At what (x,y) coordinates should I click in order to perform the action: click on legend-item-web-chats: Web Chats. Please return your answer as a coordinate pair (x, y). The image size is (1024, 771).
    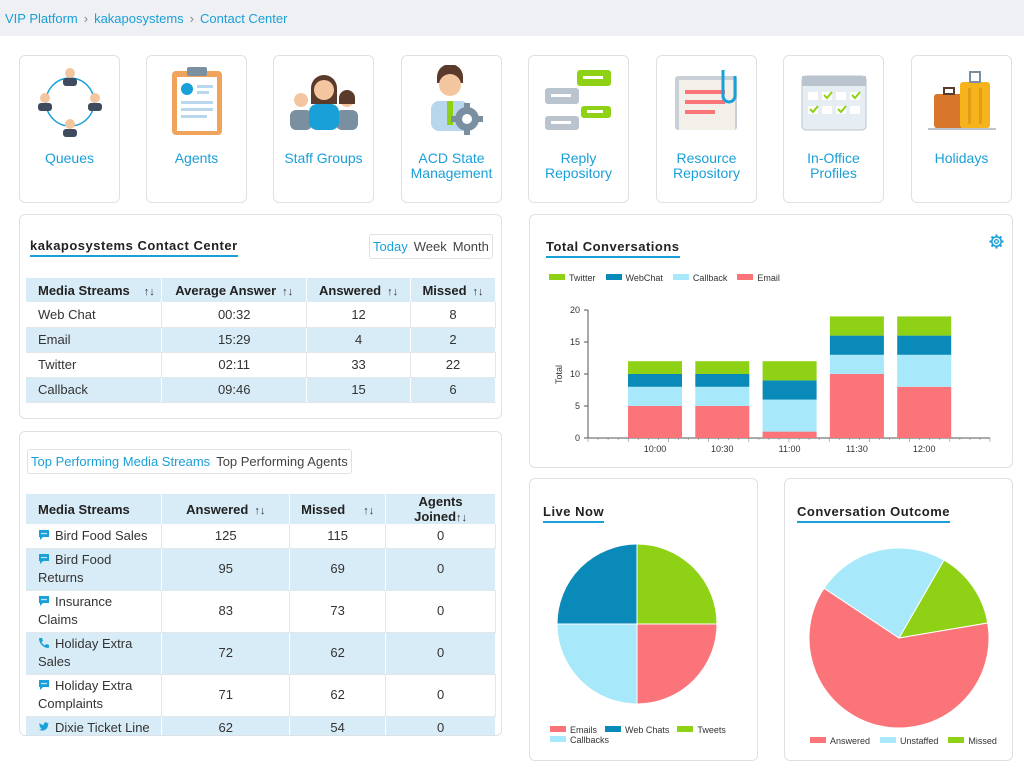
    Looking at the image, I should click on (637, 730).